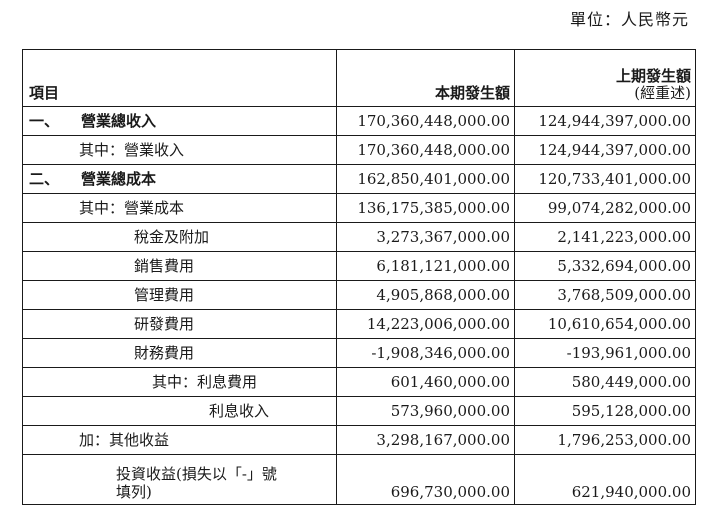  What do you see at coordinates (179, 179) in the screenshot?
I see `row-label: 二、 營業總成本` at bounding box center [179, 179].